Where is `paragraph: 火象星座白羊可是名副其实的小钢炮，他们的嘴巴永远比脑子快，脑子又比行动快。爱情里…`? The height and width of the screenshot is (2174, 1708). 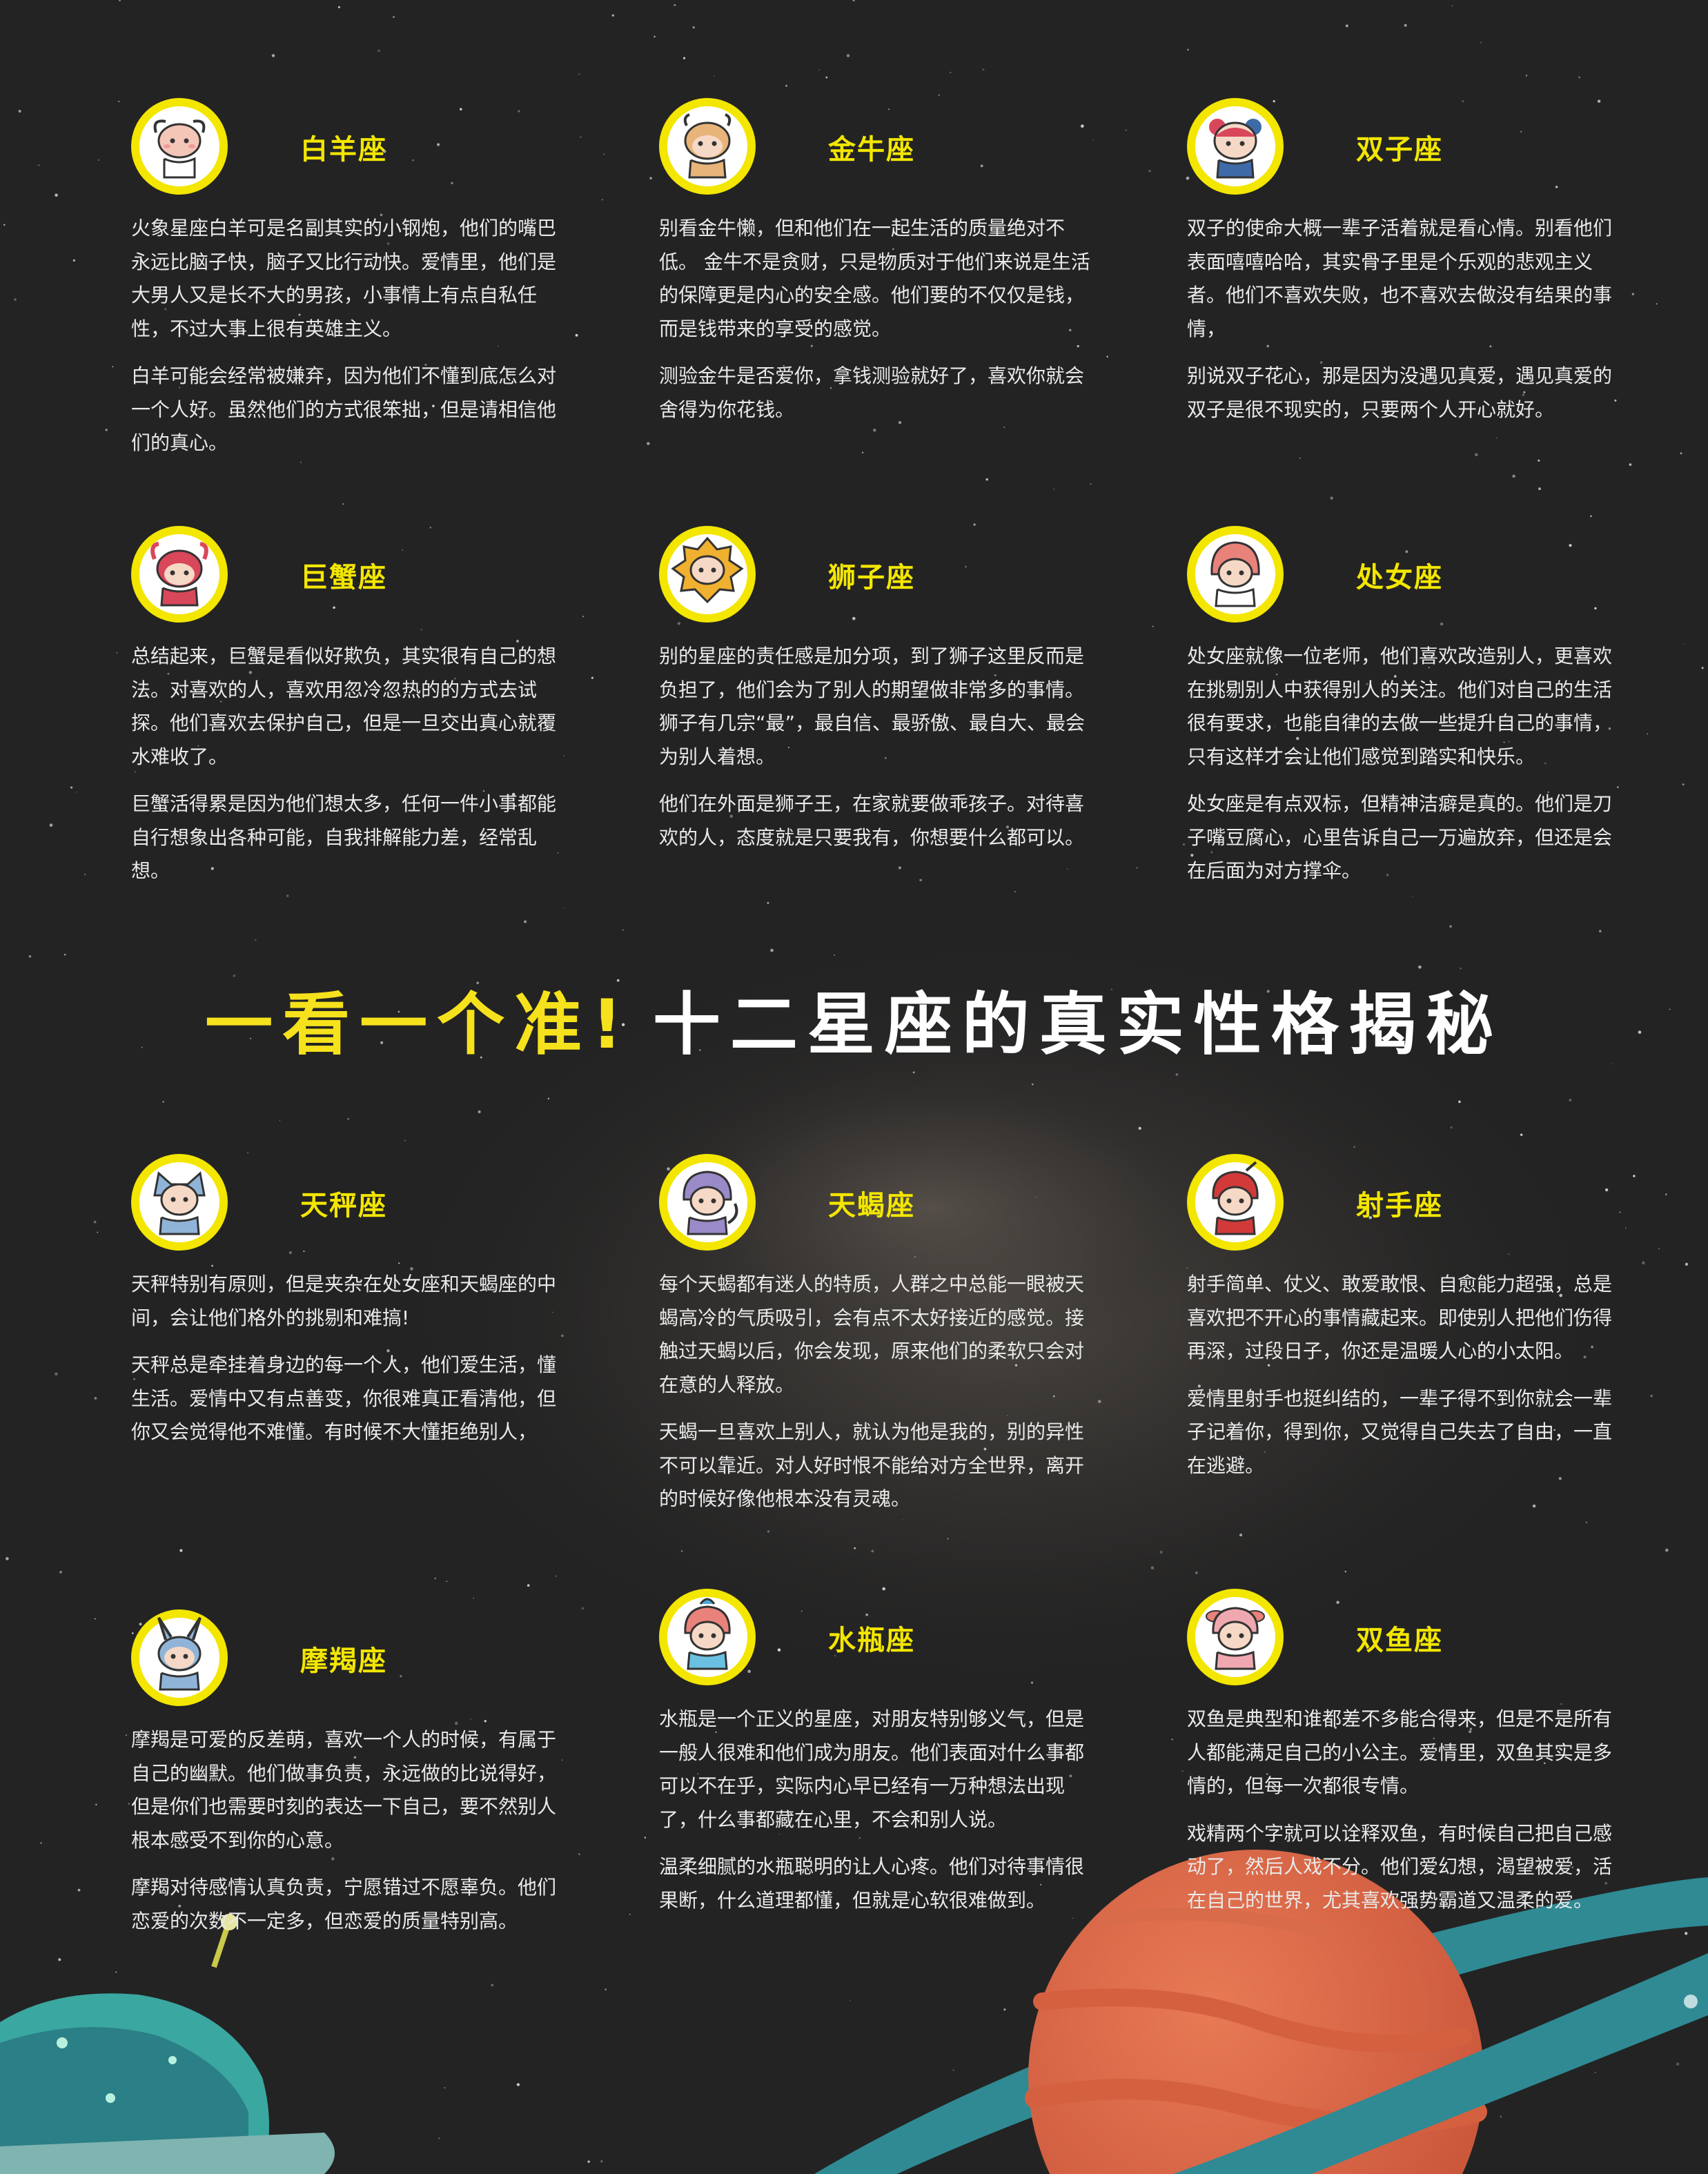
paragraph: 火象星座白羊可是名副其实的小钢炮，他们的嘴巴永远比脑子快，脑子又比行动快。爱情里… is located at coordinates (344, 278).